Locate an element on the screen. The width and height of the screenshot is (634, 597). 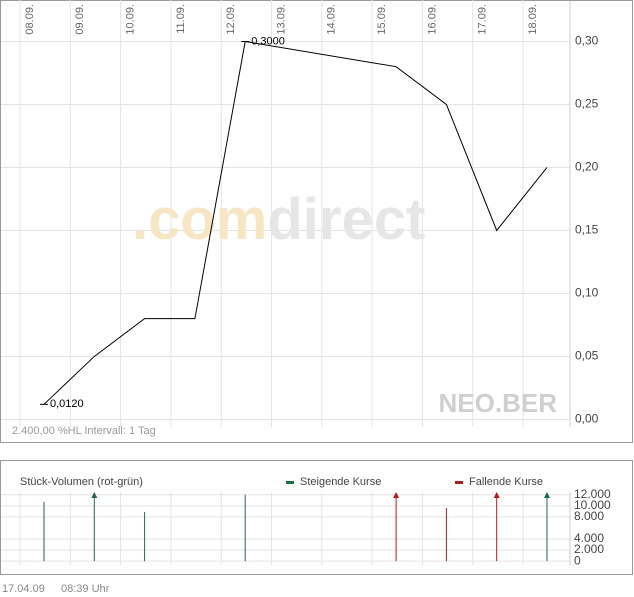
footer-time: 08:39 Uhr is located at coordinates (85, 589).